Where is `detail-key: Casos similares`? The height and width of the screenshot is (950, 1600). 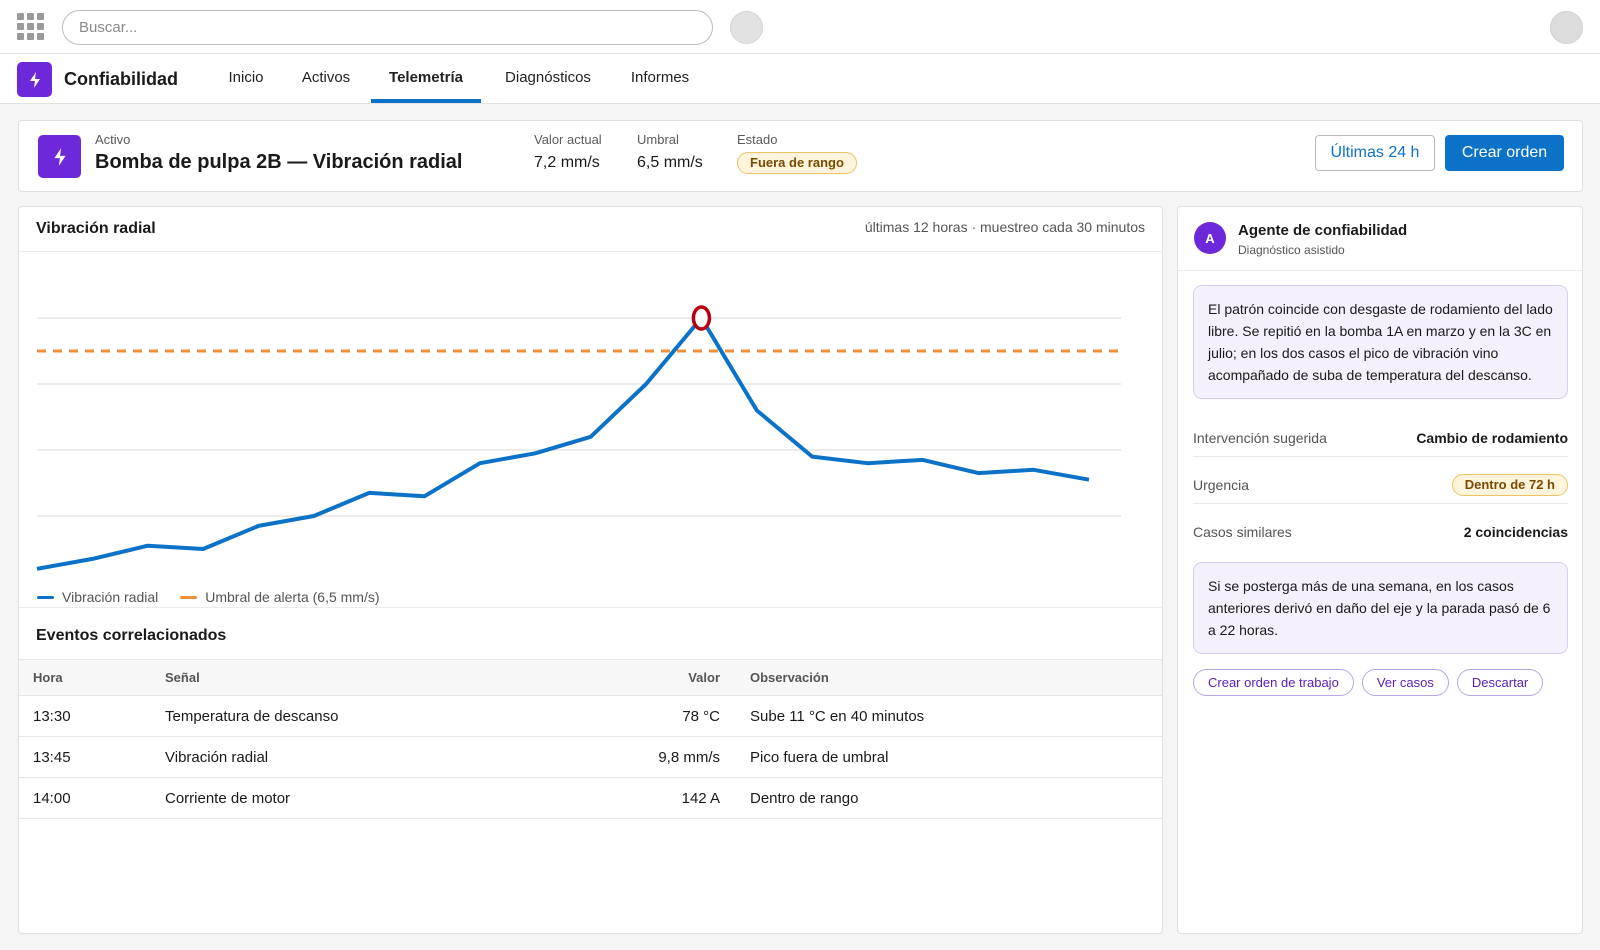
detail-key: Casos similares is located at coordinates (1242, 532).